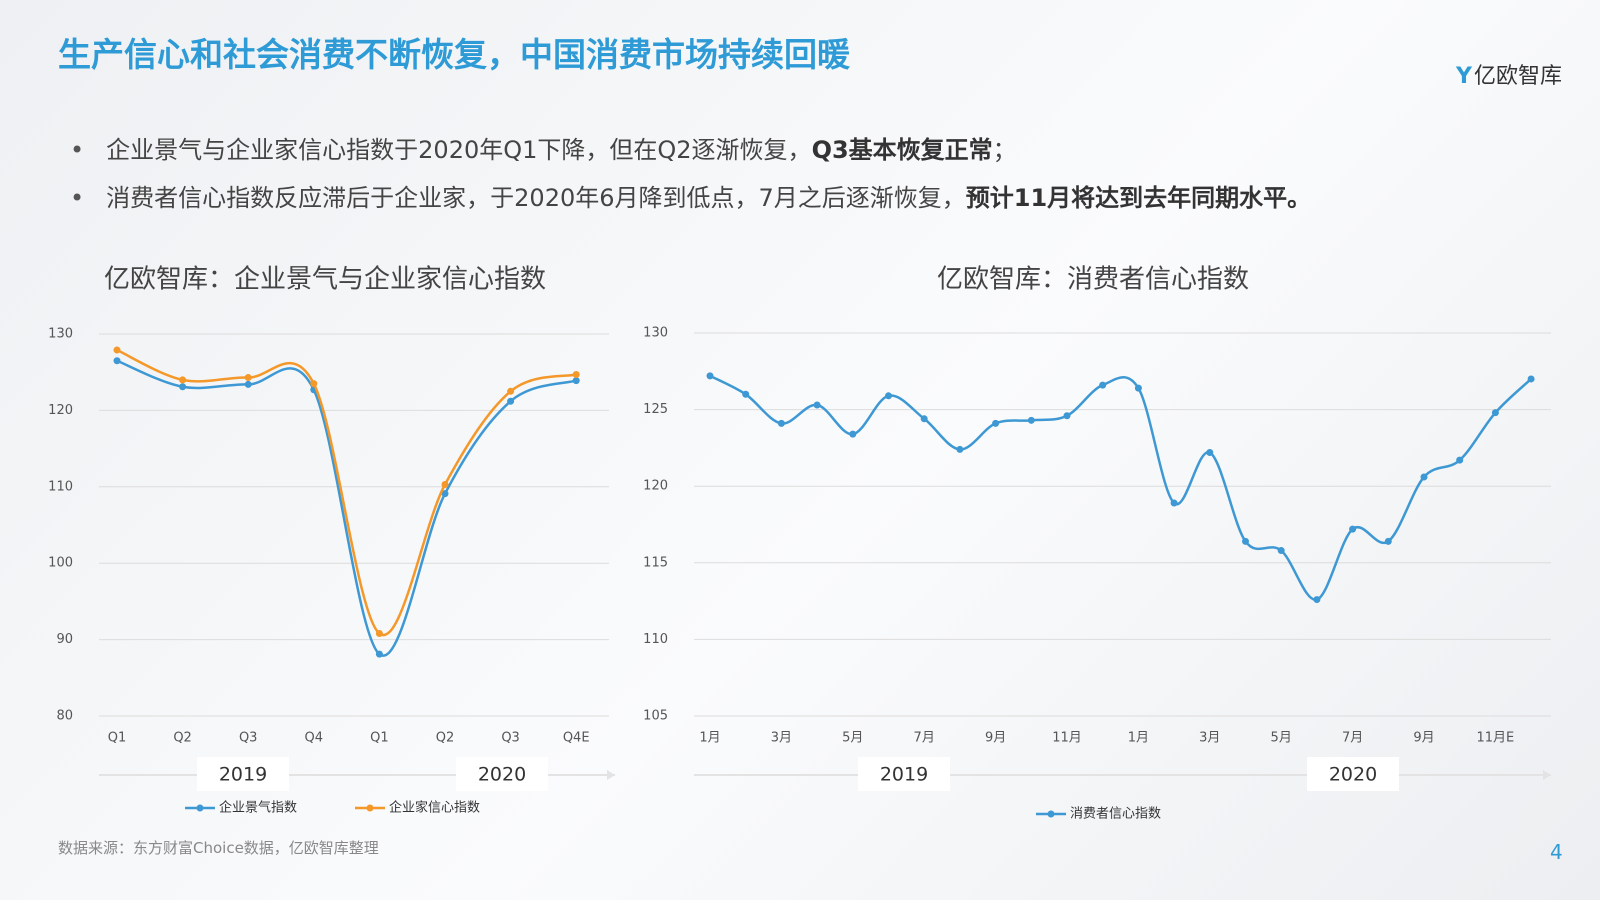 This screenshot has width=1600, height=900. Describe the element at coordinates (655, 409) in the screenshot. I see `y-tick-label: 125` at that location.